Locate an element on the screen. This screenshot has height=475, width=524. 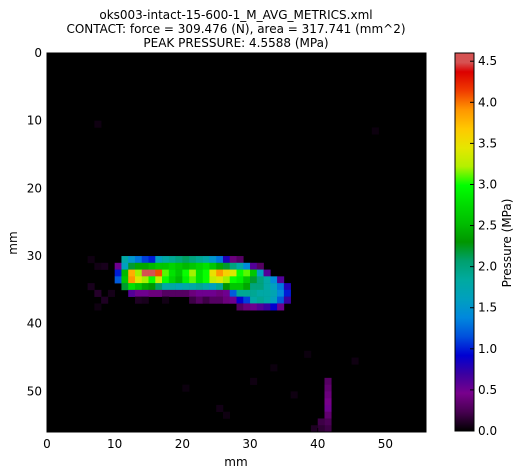
colorbar-tick-label: 3.0 is located at coordinates (487, 184).